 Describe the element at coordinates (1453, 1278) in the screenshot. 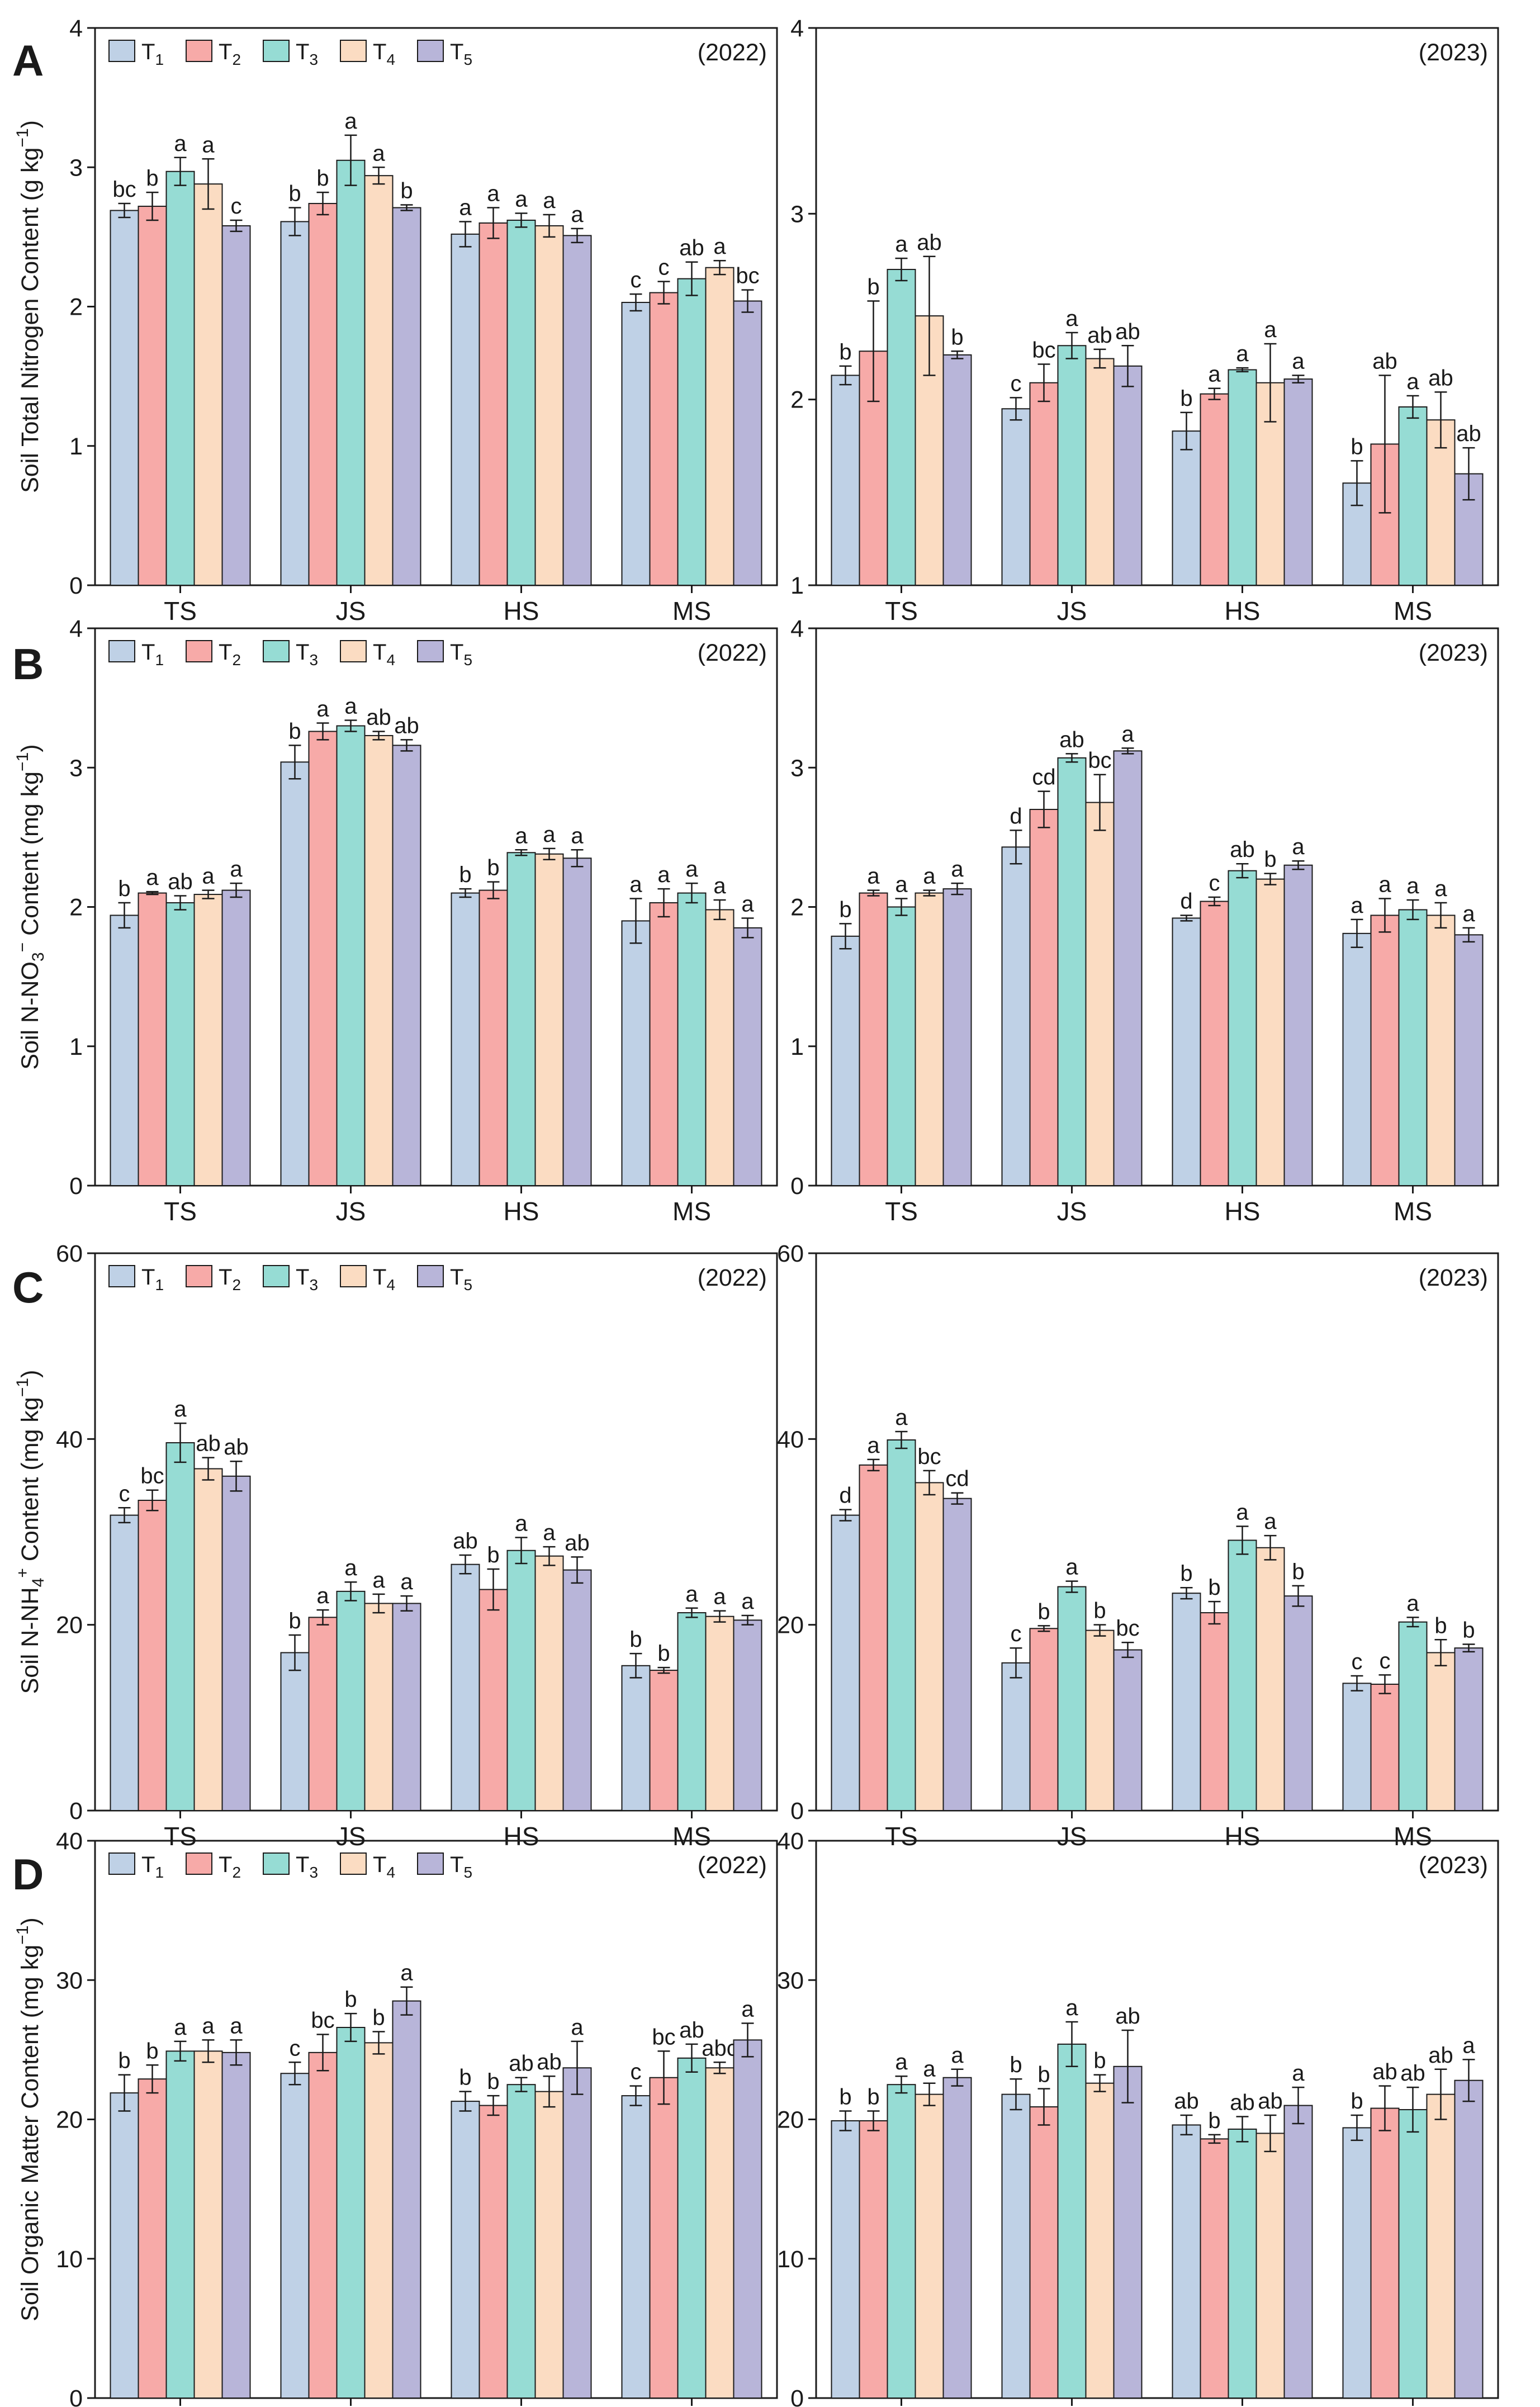

I see `year-label: (2023)` at that location.